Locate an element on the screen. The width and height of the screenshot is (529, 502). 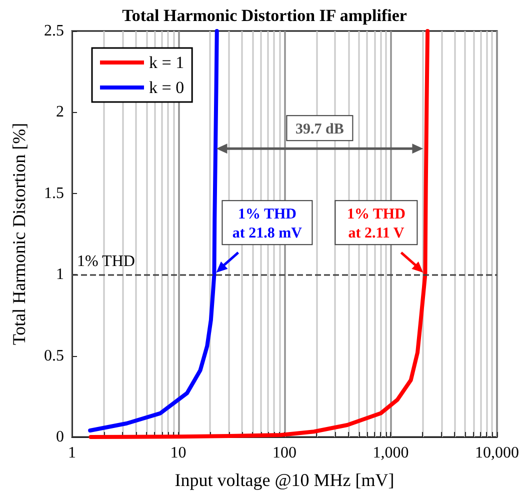
x-tick-label: 100 is located at coordinates (284, 453).